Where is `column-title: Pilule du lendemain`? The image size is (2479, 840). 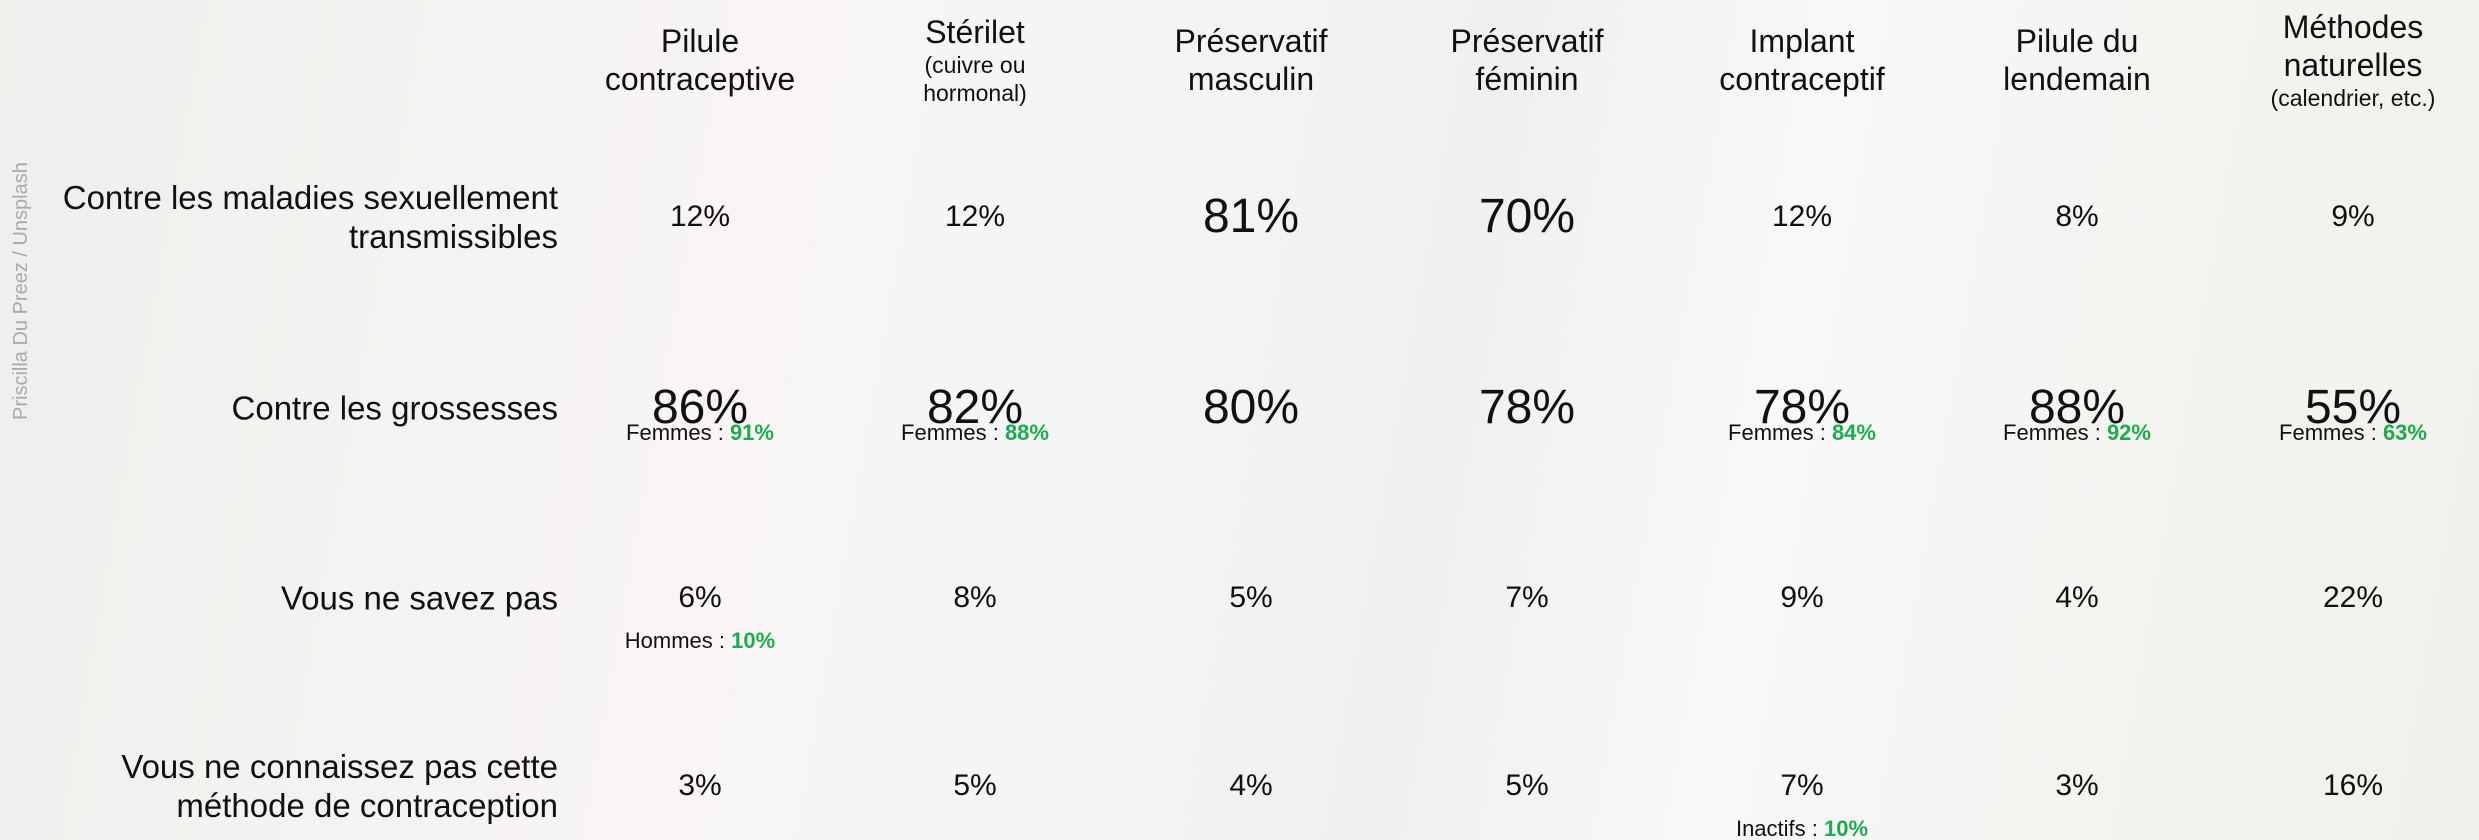
column-title: Pilule du lendemain is located at coordinates (2077, 60).